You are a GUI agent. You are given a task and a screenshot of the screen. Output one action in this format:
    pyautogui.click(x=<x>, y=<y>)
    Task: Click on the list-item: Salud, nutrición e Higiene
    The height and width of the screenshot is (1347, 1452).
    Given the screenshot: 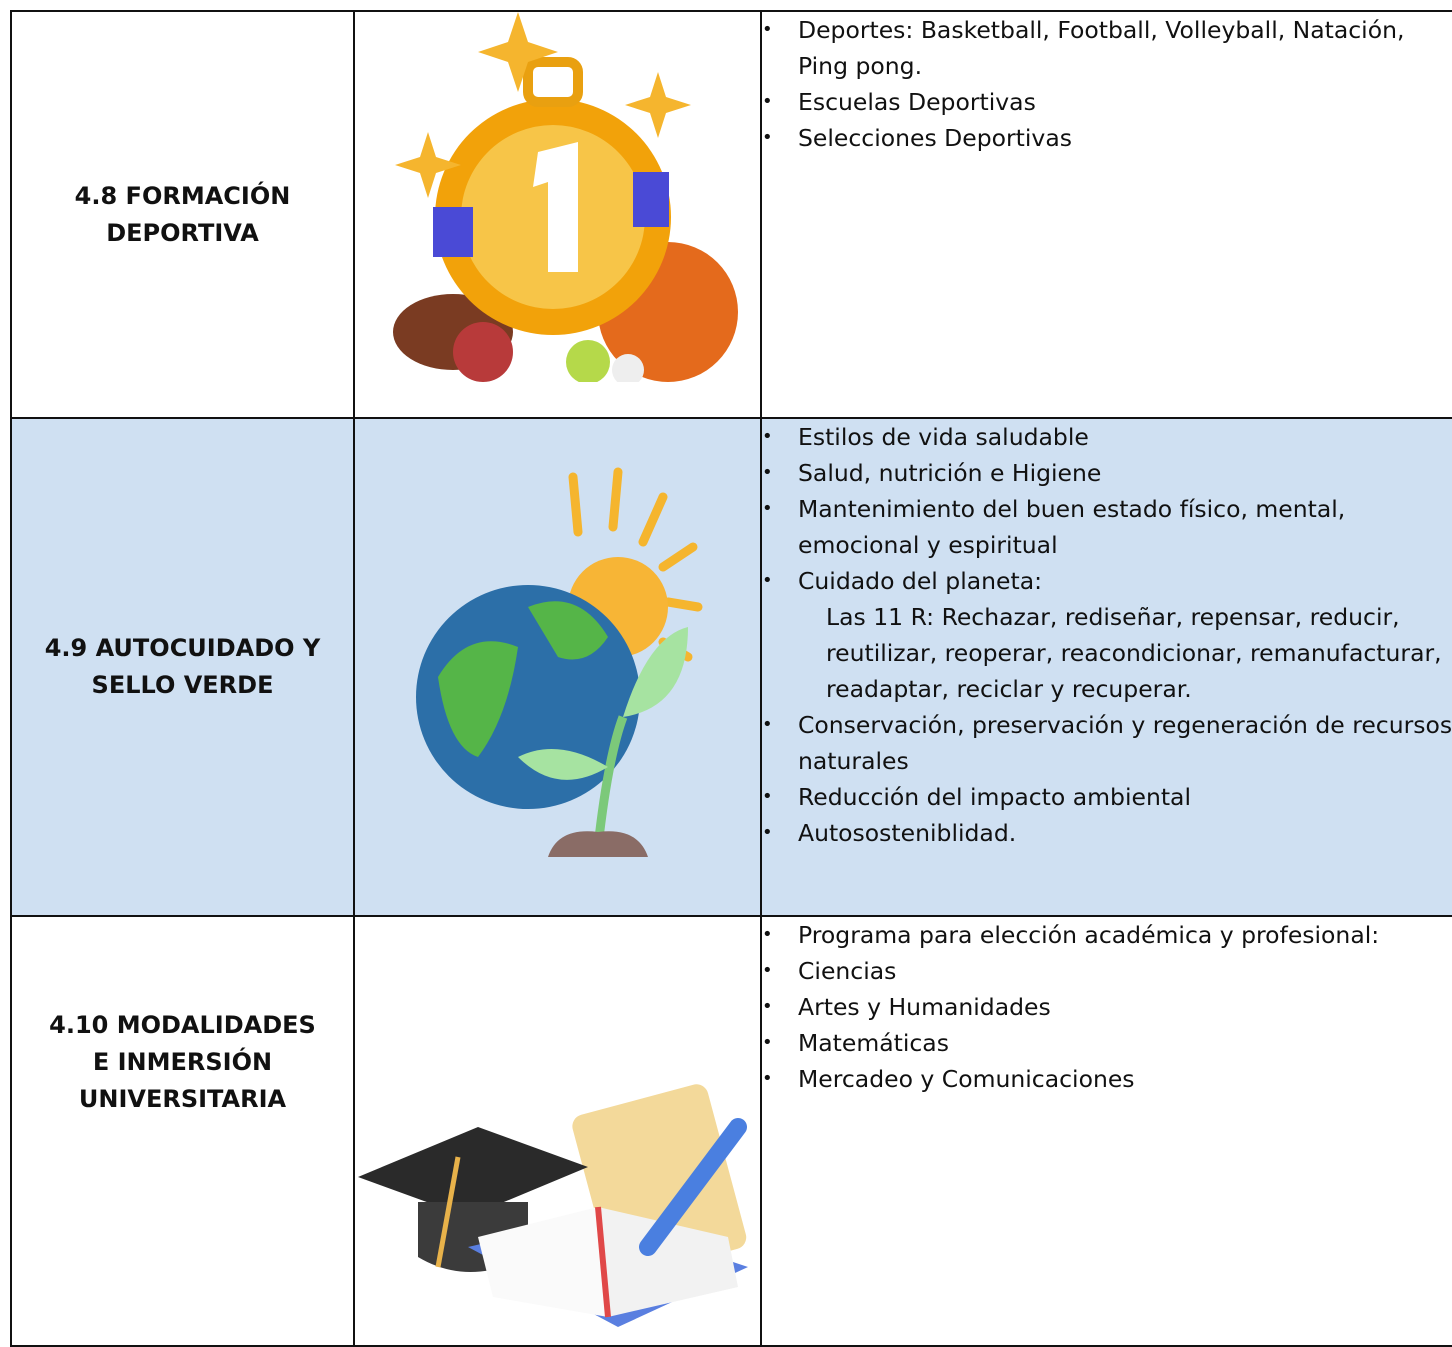 What is the action you would take?
    pyautogui.click(x=1107, y=473)
    